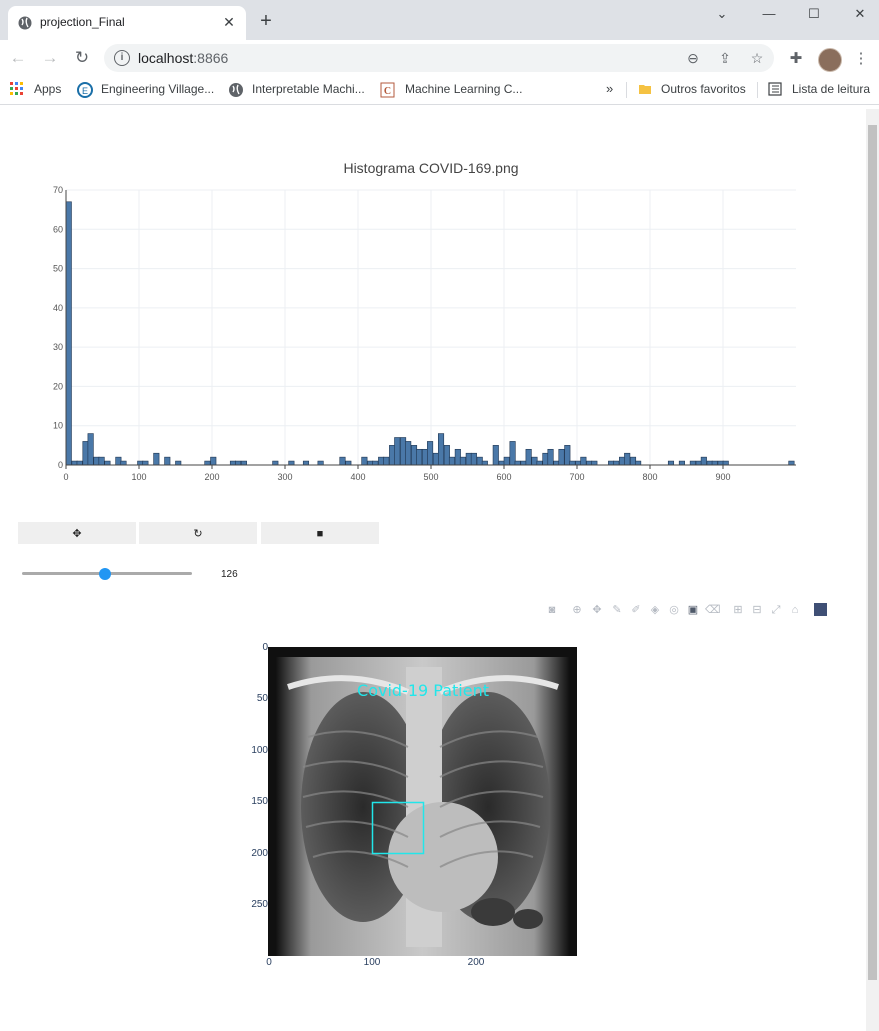 The height and width of the screenshot is (1031, 879). I want to click on bookmark-lista-de-leitura: Lista de leitura, so click(831, 89).